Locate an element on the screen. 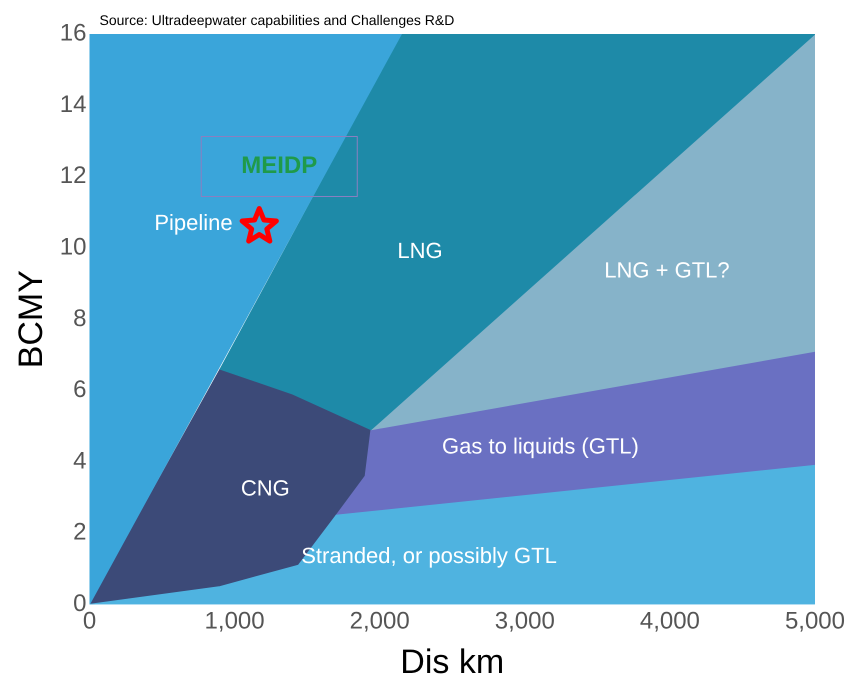 The width and height of the screenshot is (855, 700). x-tick-label: 1,000 is located at coordinates (234, 620).